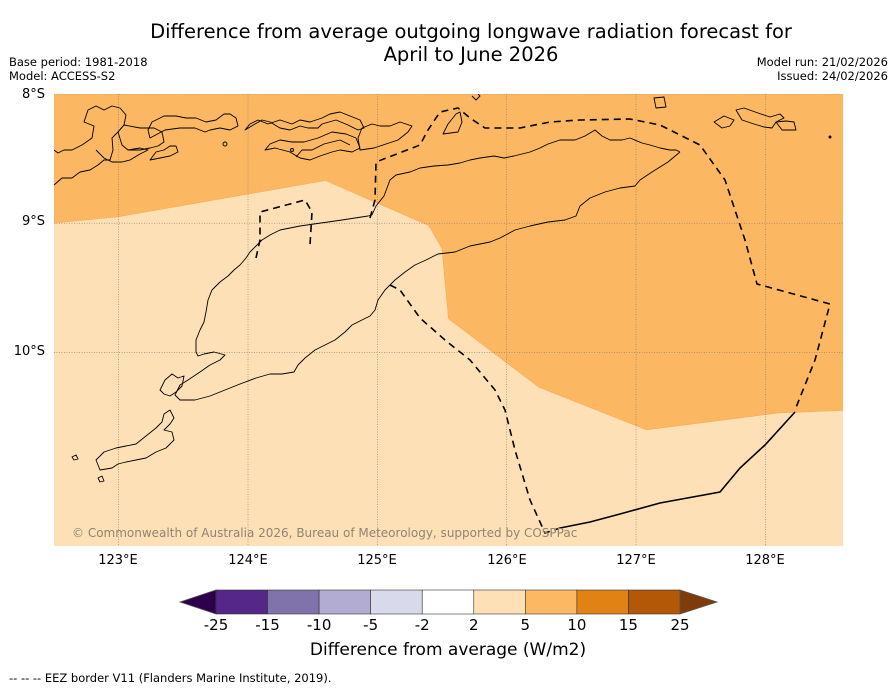 This screenshot has width=896, height=690. What do you see at coordinates (473, 625) in the screenshot?
I see `colorbar-tick-label: 2` at bounding box center [473, 625].